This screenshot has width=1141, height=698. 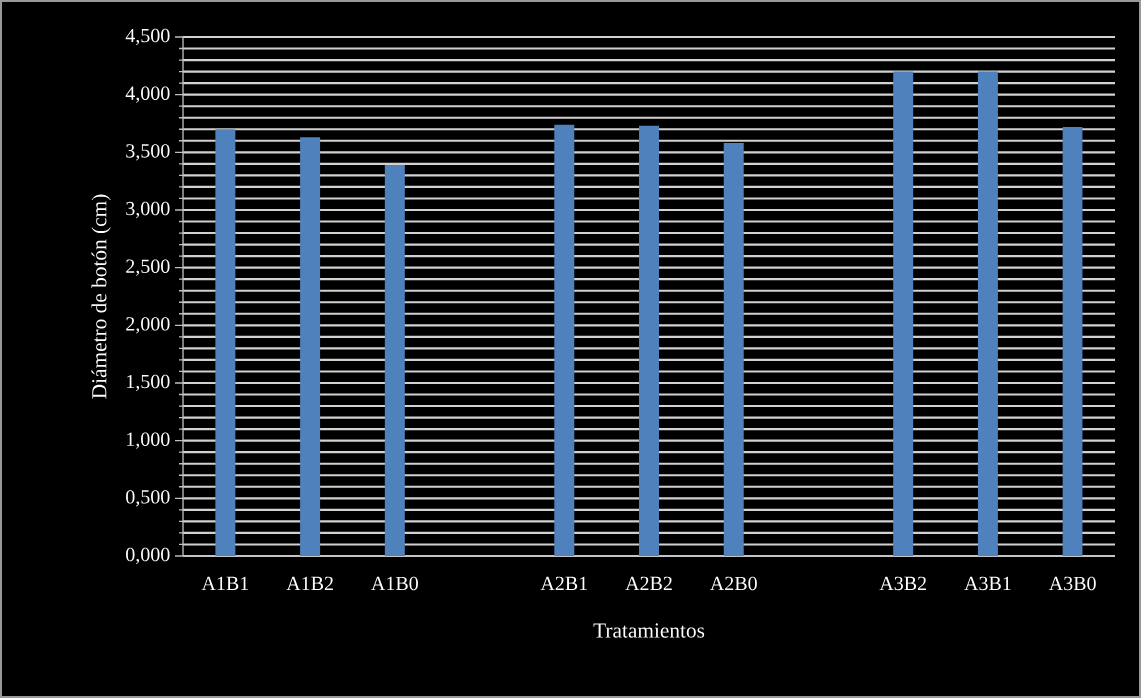 I want to click on x-tick-label: A2B0, so click(x=733, y=583).